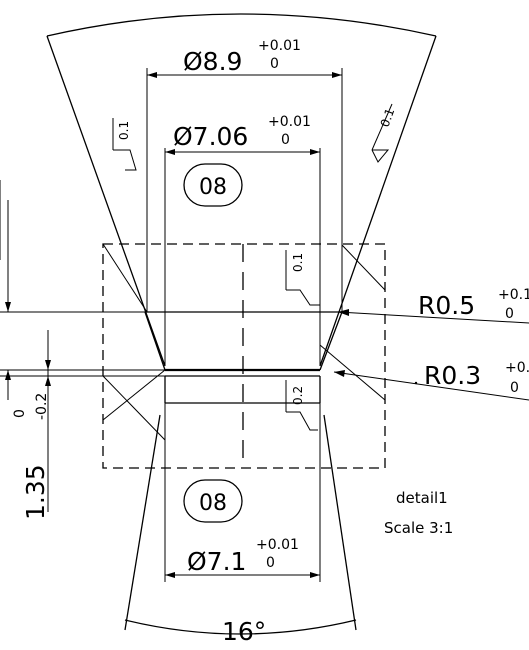 Image resolution: width=529 pixels, height=650 pixels. Describe the element at coordinates (277, 545) in the screenshot. I see `bottom-diameter-tol-upper: +0.01` at that location.